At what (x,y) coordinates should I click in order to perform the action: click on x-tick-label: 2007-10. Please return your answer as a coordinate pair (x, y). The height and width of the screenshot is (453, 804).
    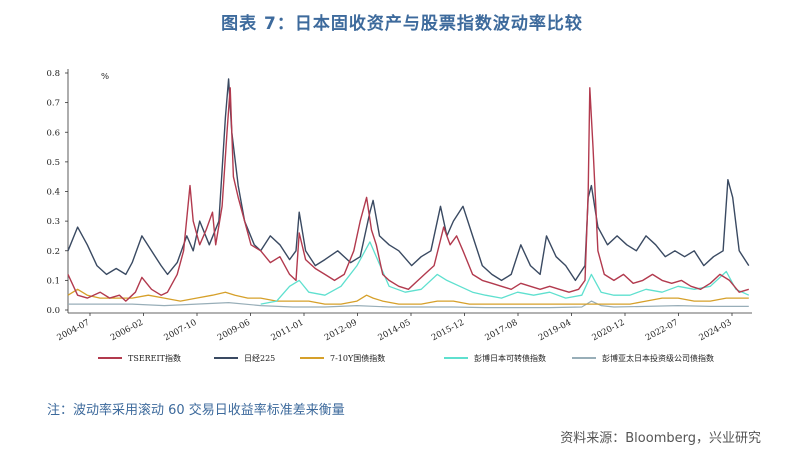
    Looking at the image, I should click on (181, 330).